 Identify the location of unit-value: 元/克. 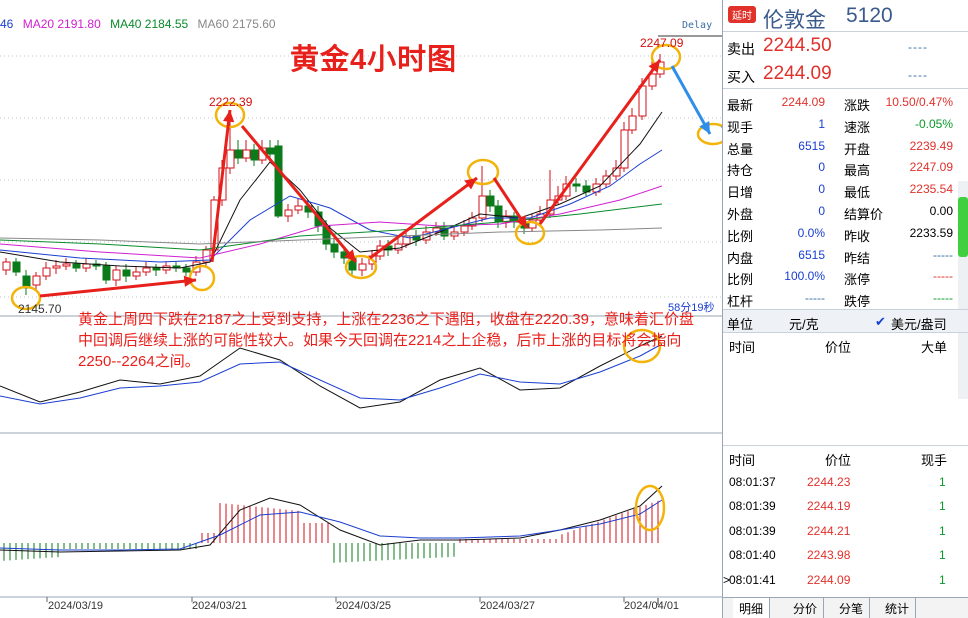
(804, 324).